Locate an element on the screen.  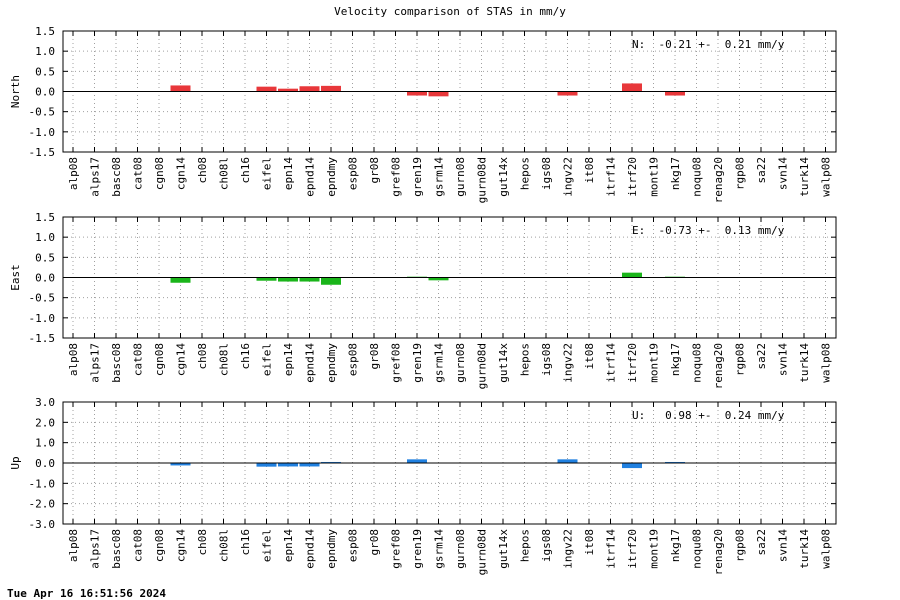
timestamp-footer: Tue Apr 16 16:51:56 2024 is located at coordinates (86, 593).